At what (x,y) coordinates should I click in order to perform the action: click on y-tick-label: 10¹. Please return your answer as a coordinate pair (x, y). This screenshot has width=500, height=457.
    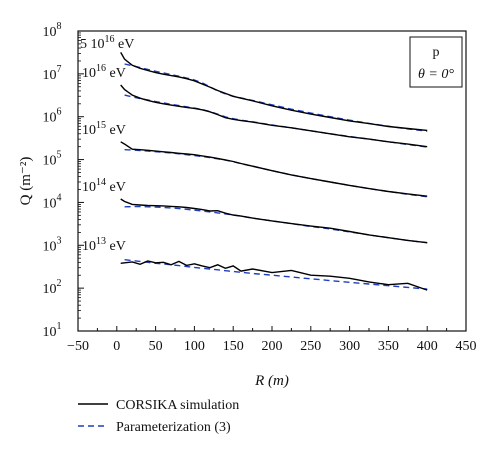
    Looking at the image, I should click on (52, 330).